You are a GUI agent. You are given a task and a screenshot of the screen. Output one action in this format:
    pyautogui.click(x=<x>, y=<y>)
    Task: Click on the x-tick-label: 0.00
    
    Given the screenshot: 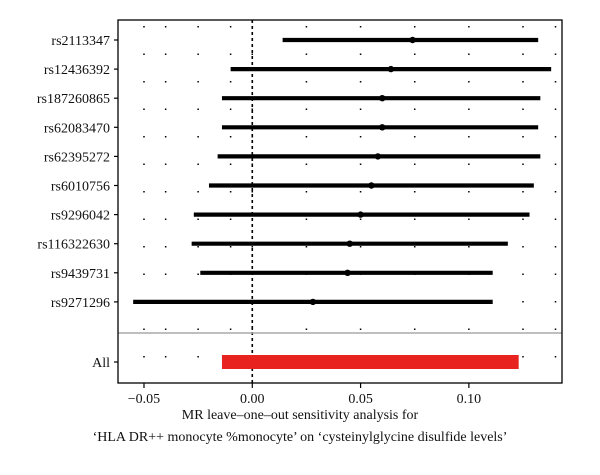 What is the action you would take?
    pyautogui.click(x=252, y=399)
    